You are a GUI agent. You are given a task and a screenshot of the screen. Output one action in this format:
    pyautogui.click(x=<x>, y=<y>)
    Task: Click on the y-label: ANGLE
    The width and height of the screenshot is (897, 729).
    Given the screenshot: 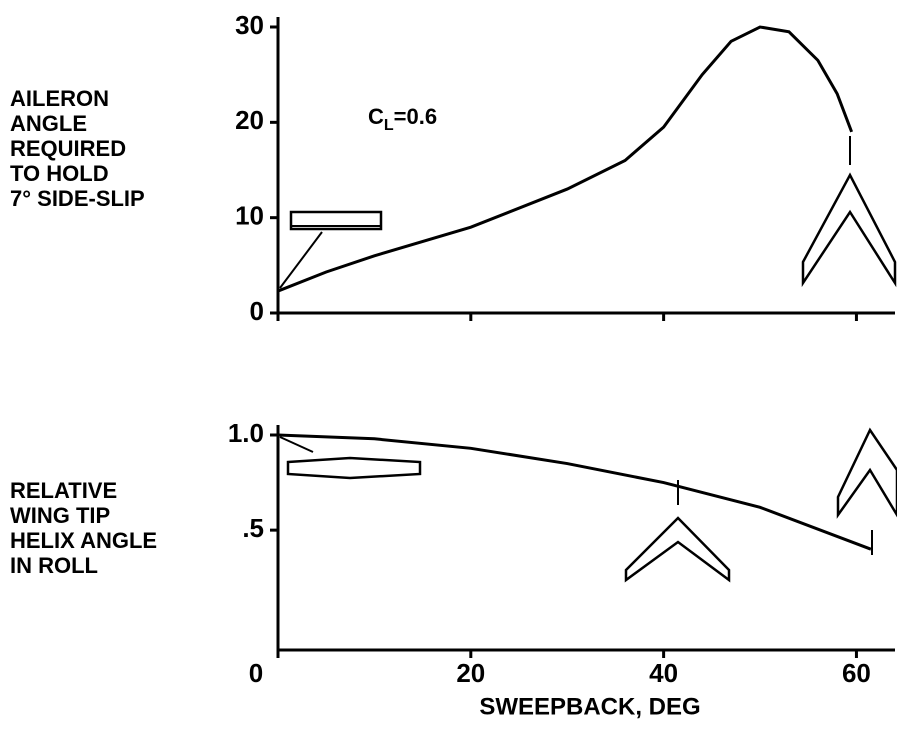 What is the action you would take?
    pyautogui.click(x=48, y=123)
    